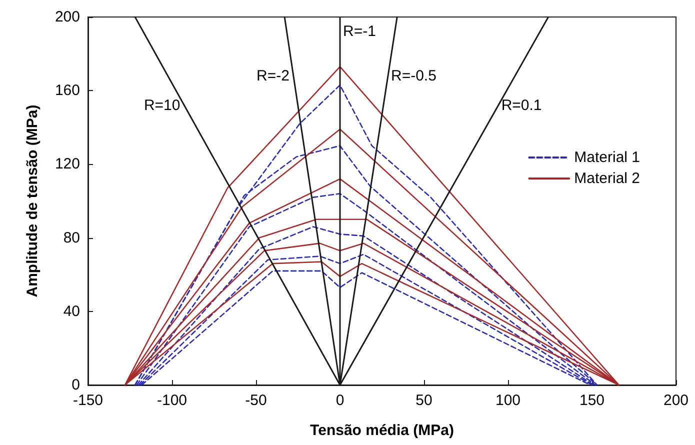 The width and height of the screenshot is (695, 445). I want to click on series-label: R=-0.5, so click(413, 75).